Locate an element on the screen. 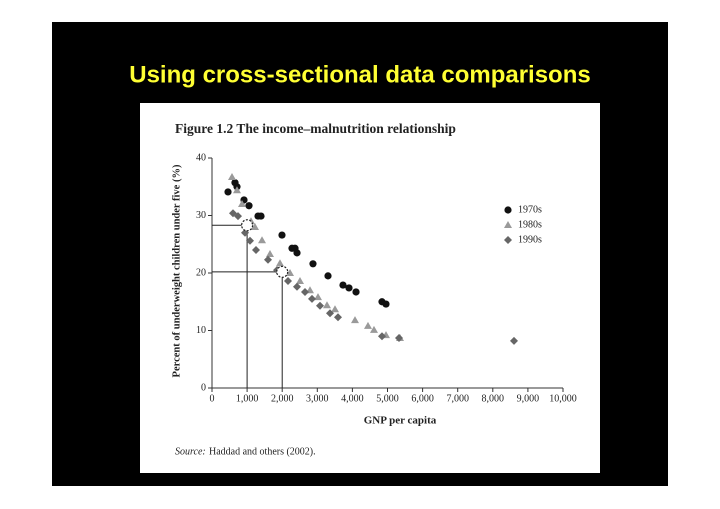  legend-label: 1970s is located at coordinates (530, 209).